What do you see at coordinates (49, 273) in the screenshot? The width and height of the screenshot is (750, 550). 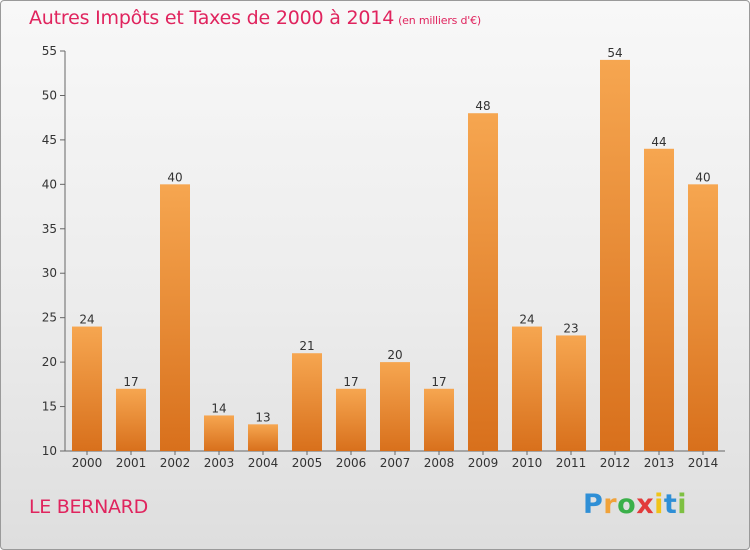 I see `y-tick-label: 30` at bounding box center [49, 273].